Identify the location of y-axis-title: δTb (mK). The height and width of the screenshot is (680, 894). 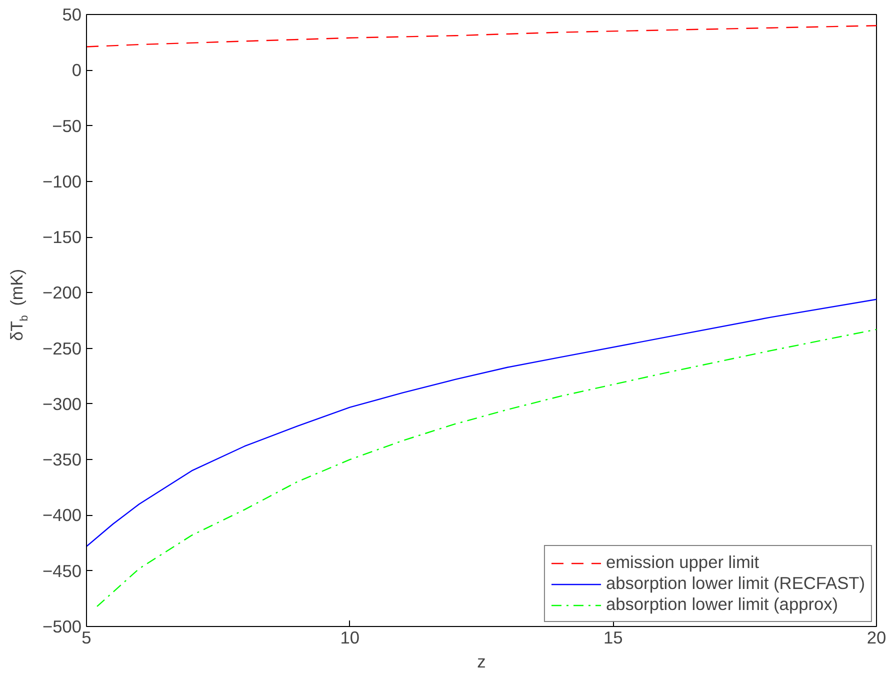
(19, 304).